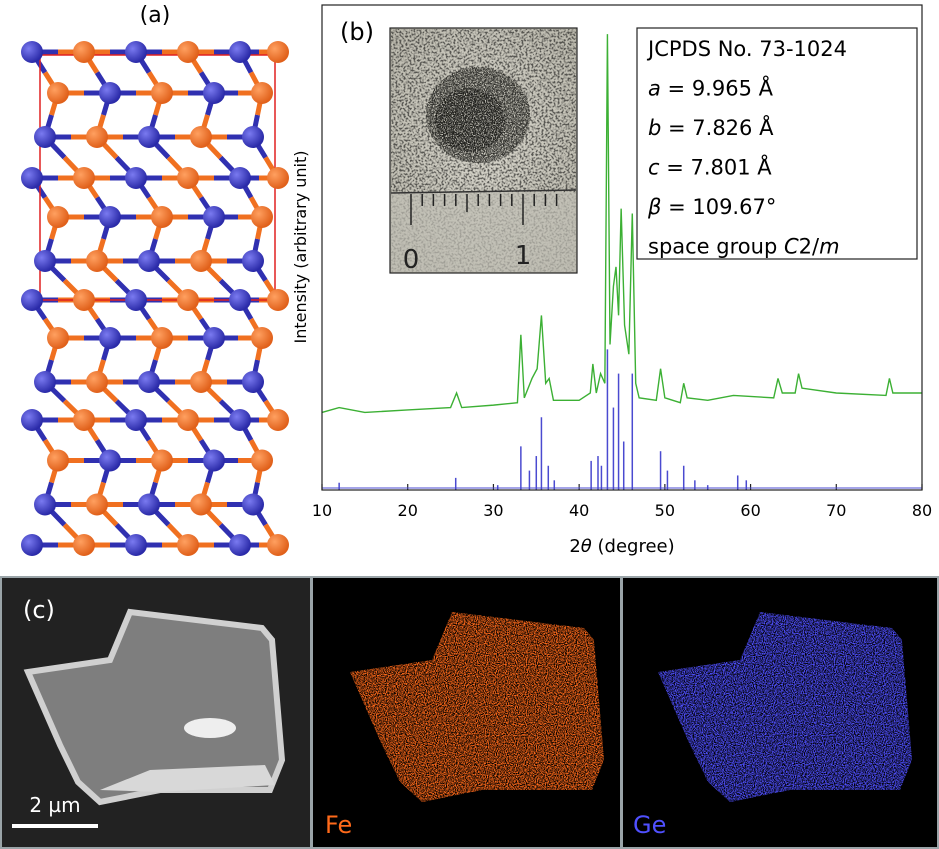 This screenshot has height=849, width=939. What do you see at coordinates (411, 260) in the screenshot?
I see `ruler-label: 0` at bounding box center [411, 260].